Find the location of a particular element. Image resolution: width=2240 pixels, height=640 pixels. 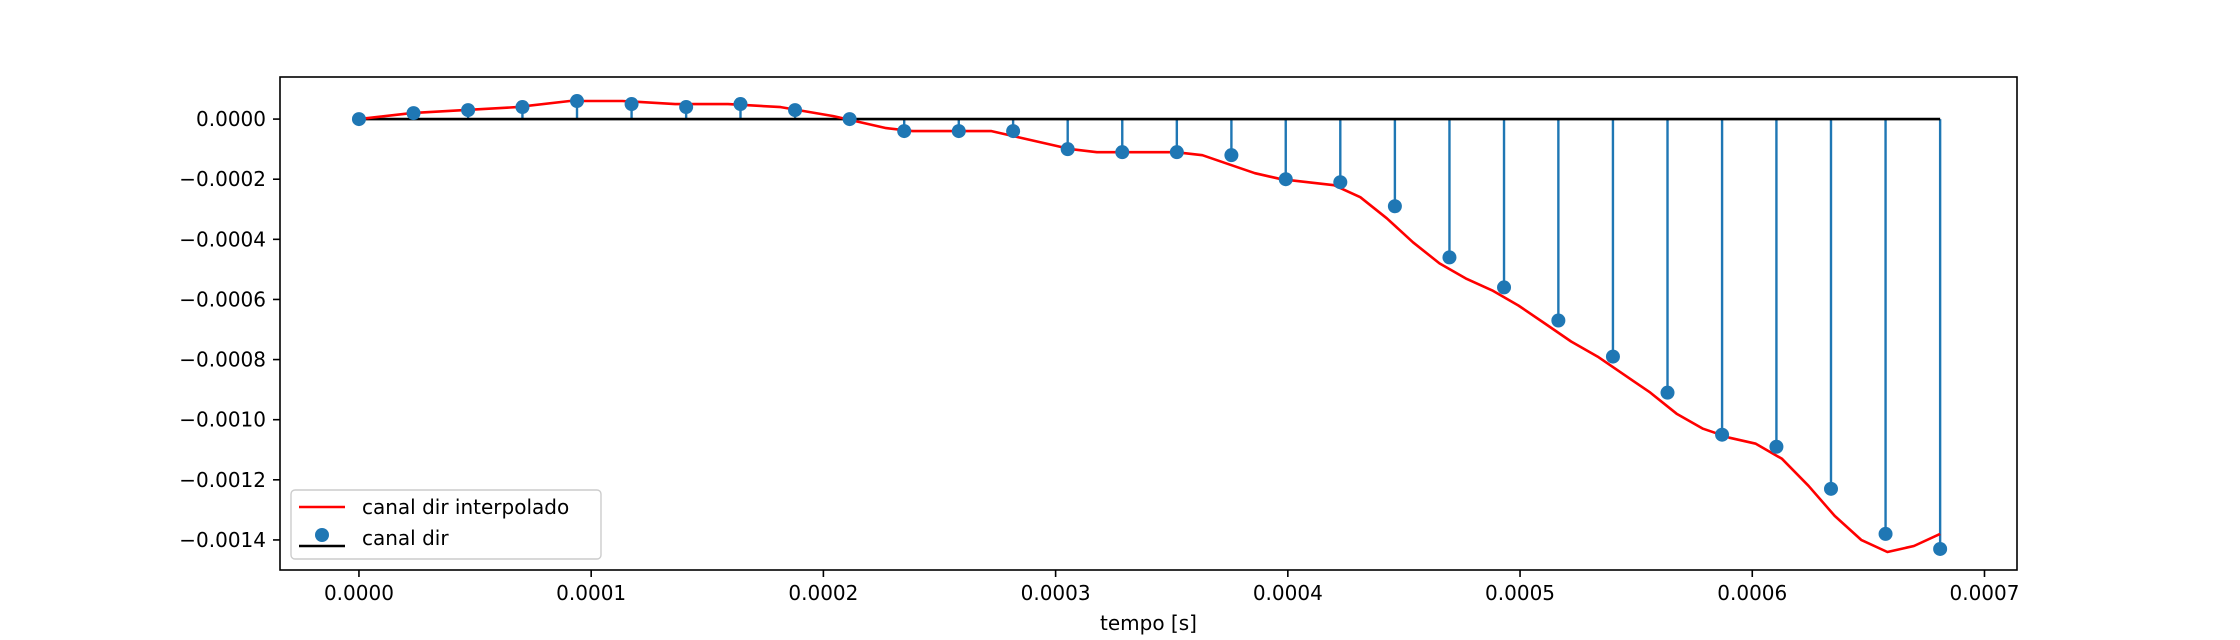

legend-label-stem: canal dir is located at coordinates (405, 538).